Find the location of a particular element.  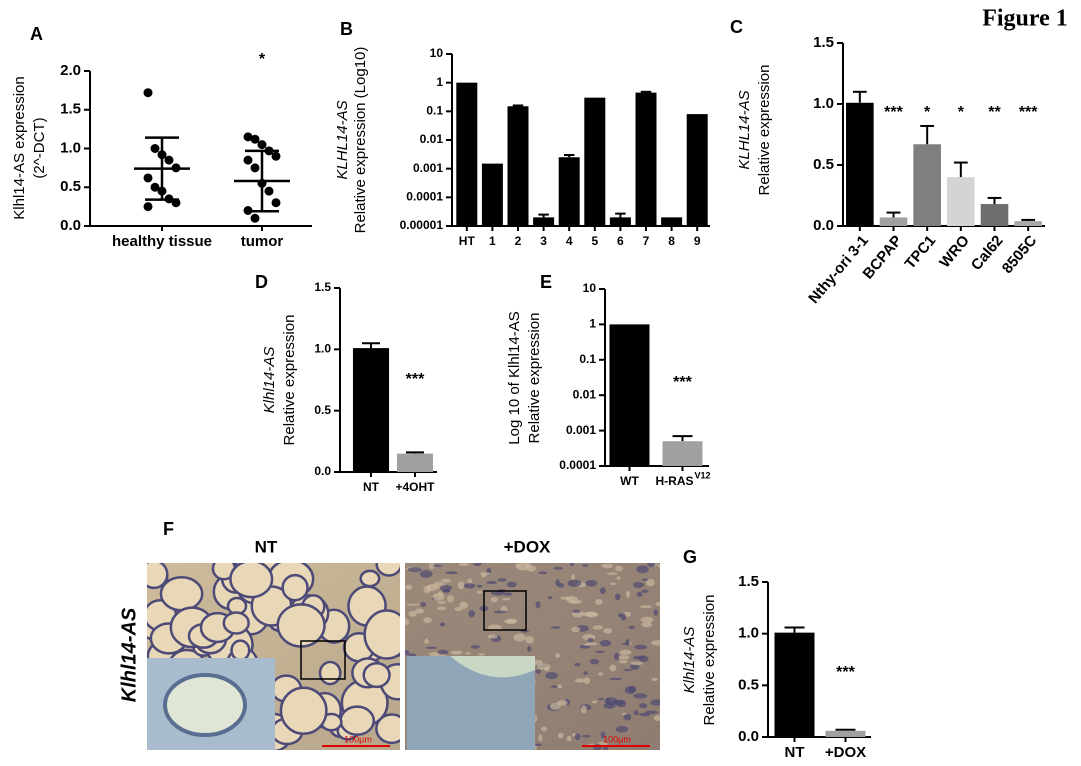

x-tick-label: 1 is located at coordinates (492, 241).